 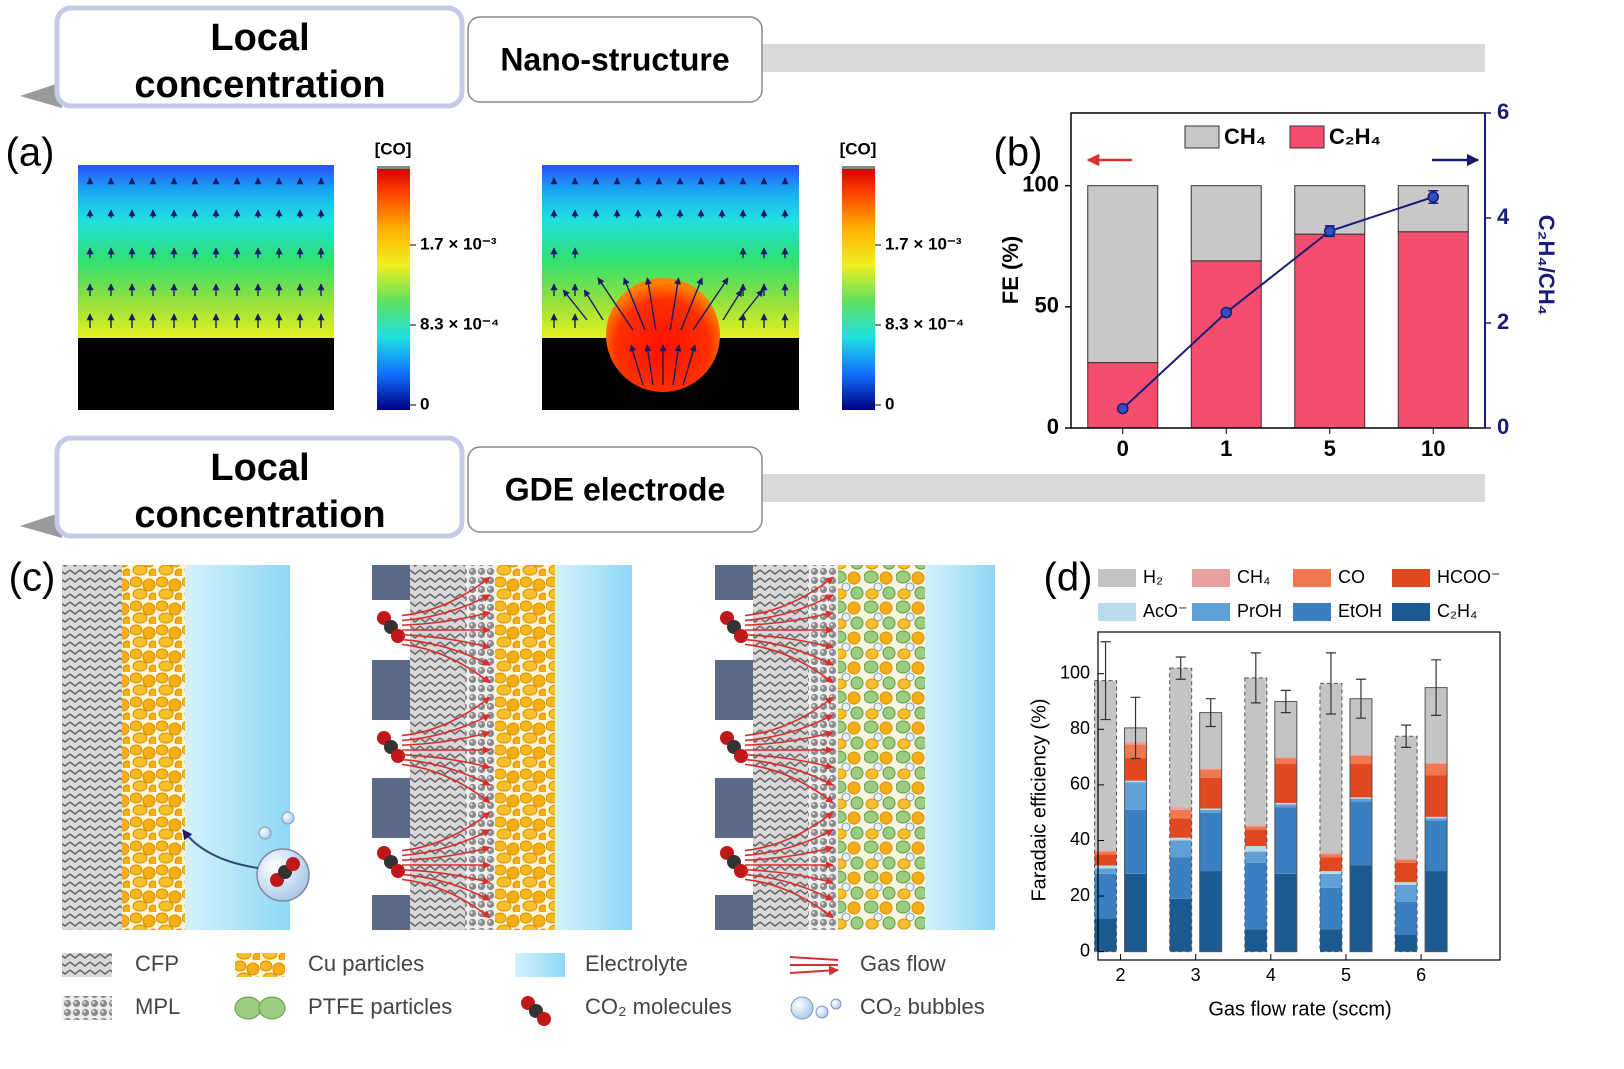 I want to click on y-tick-label: 0, so click(x=1053, y=426).